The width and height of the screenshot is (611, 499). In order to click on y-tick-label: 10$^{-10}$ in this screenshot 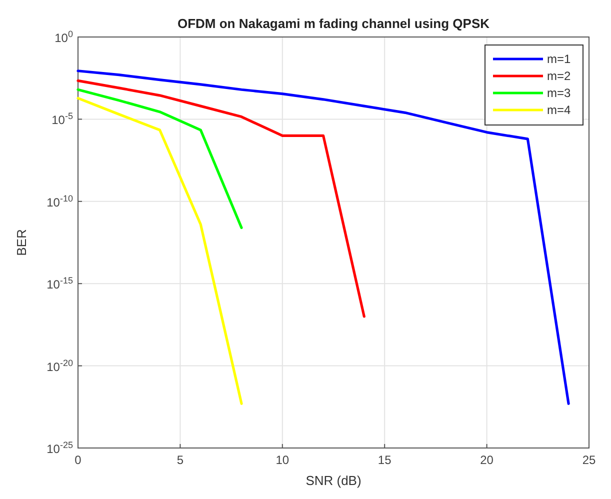, I will do `click(59, 201)`.